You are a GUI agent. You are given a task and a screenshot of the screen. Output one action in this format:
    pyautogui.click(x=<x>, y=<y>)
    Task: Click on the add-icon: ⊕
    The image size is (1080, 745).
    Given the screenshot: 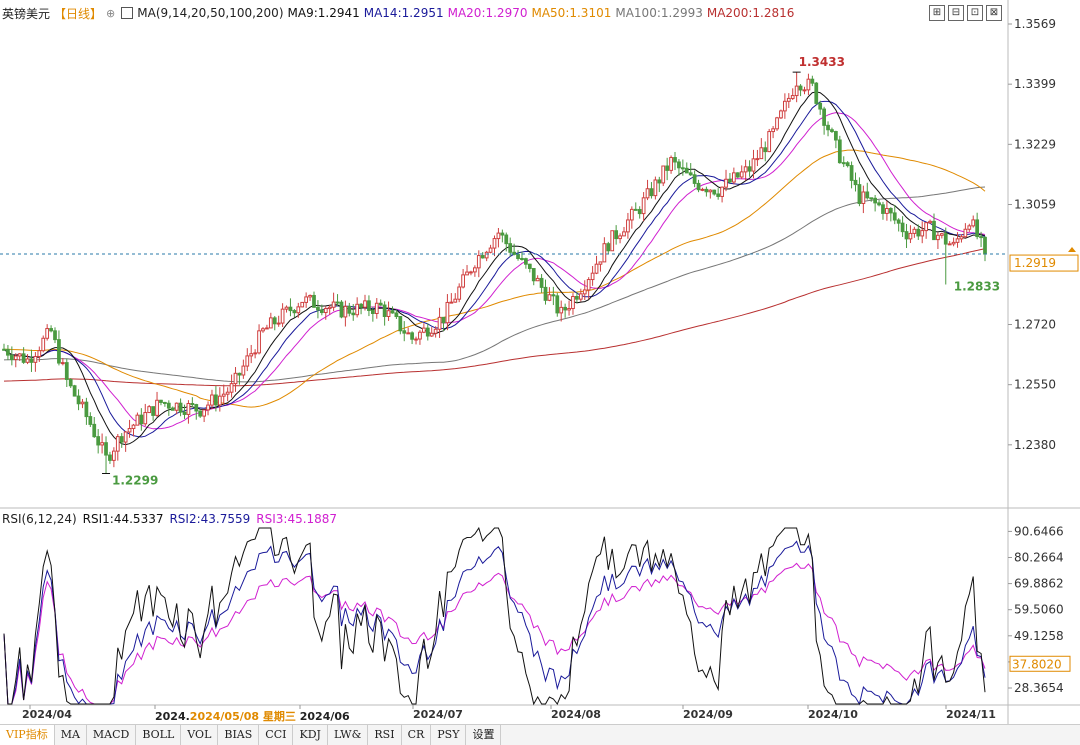 What is the action you would take?
    pyautogui.click(x=111, y=13)
    